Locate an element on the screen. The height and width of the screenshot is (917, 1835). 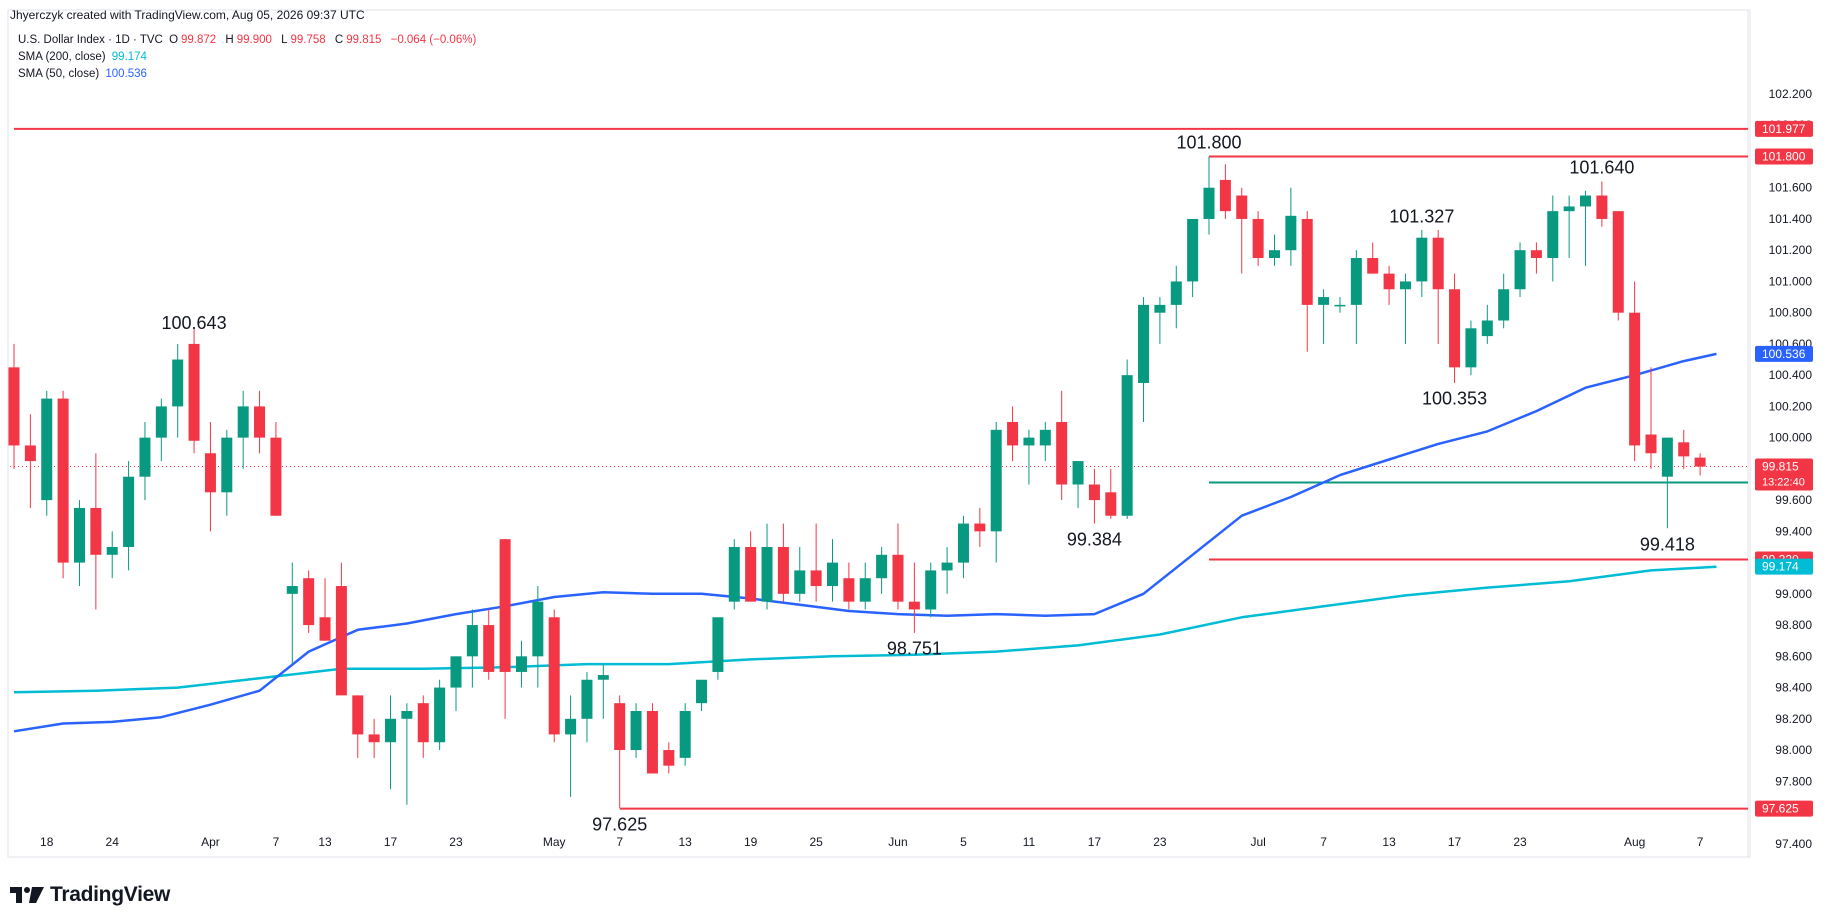
y-tick-label: 99.400 is located at coordinates (1793, 531).